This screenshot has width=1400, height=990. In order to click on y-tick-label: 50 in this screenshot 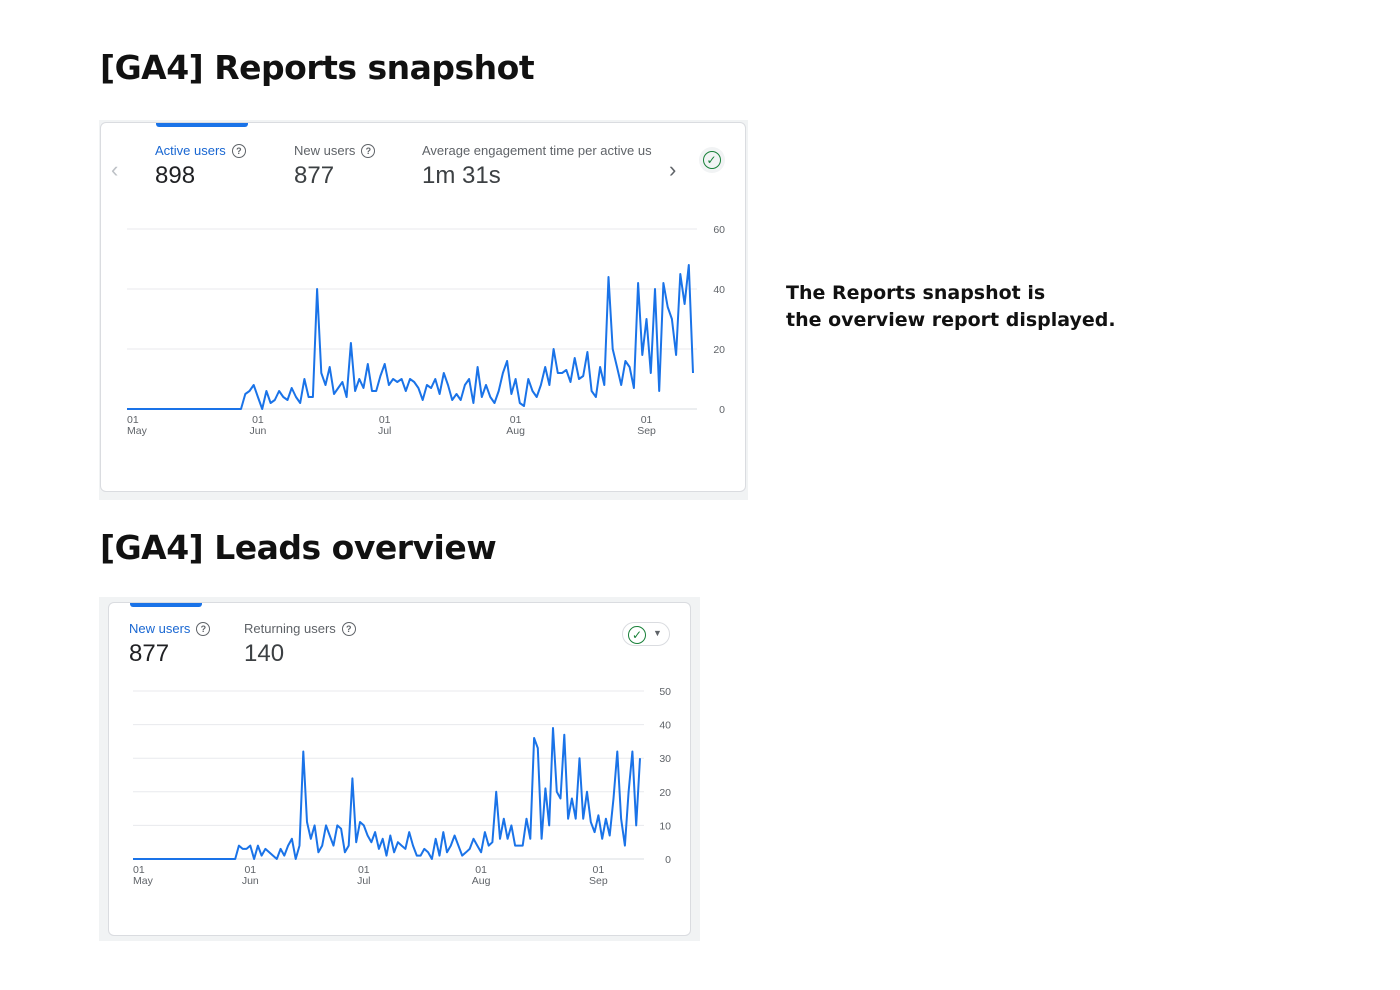, I will do `click(665, 692)`.